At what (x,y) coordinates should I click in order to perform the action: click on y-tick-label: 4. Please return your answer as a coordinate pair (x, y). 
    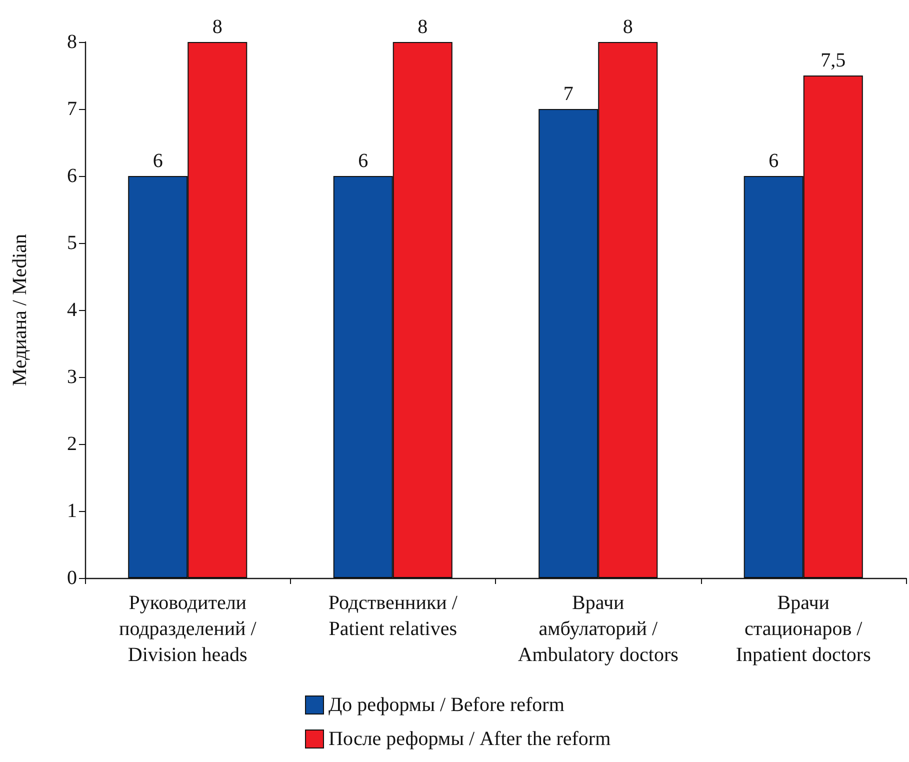
    Looking at the image, I should click on (72, 310).